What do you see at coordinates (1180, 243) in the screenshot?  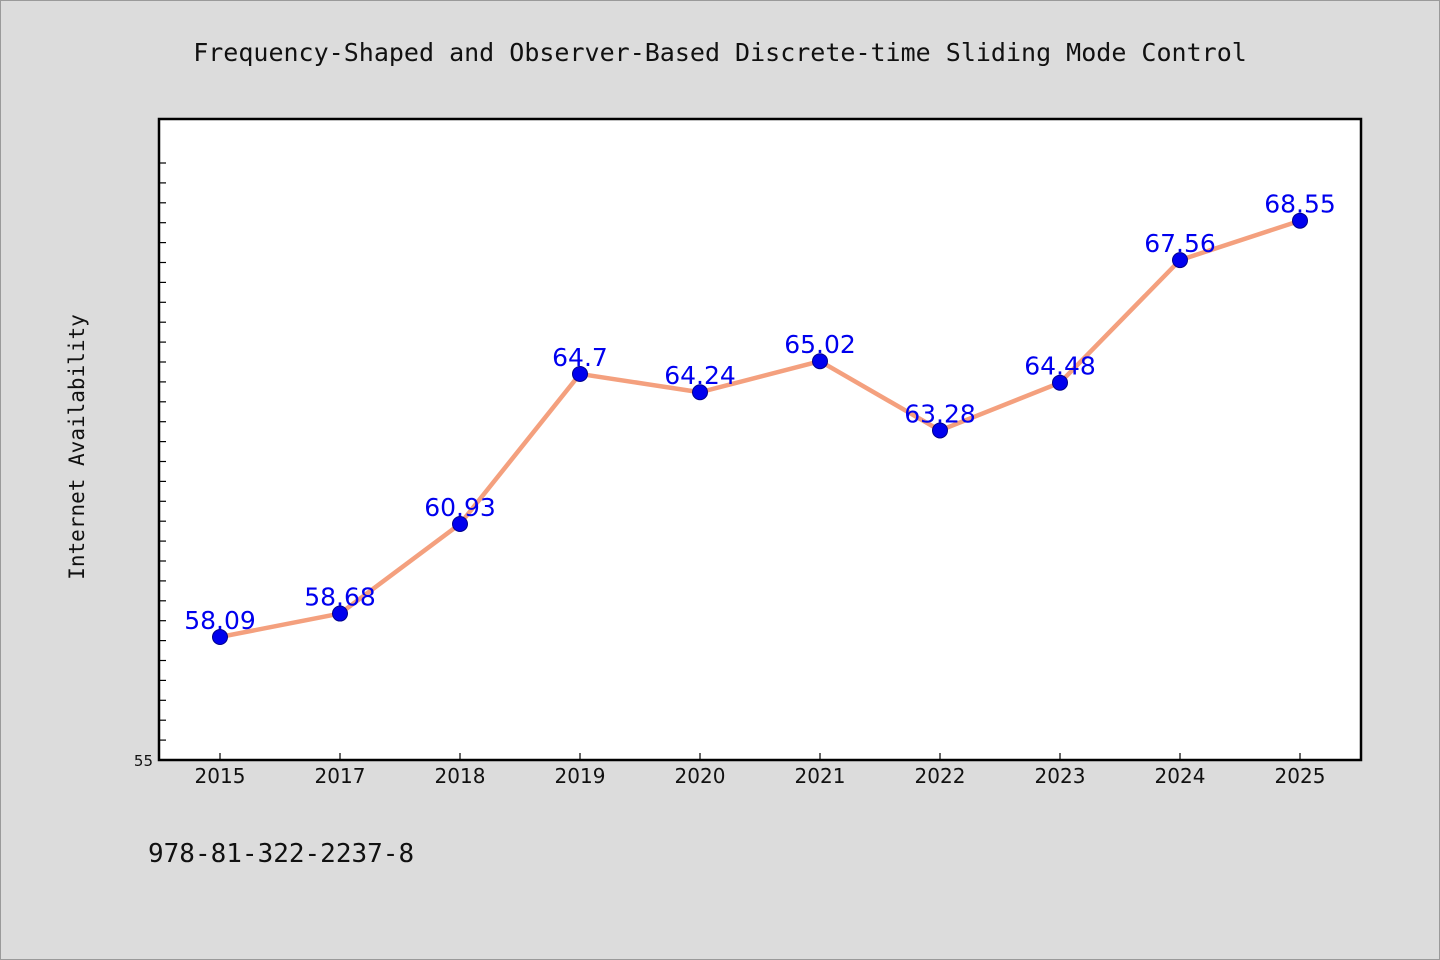 I see `data-label: 67.56` at bounding box center [1180, 243].